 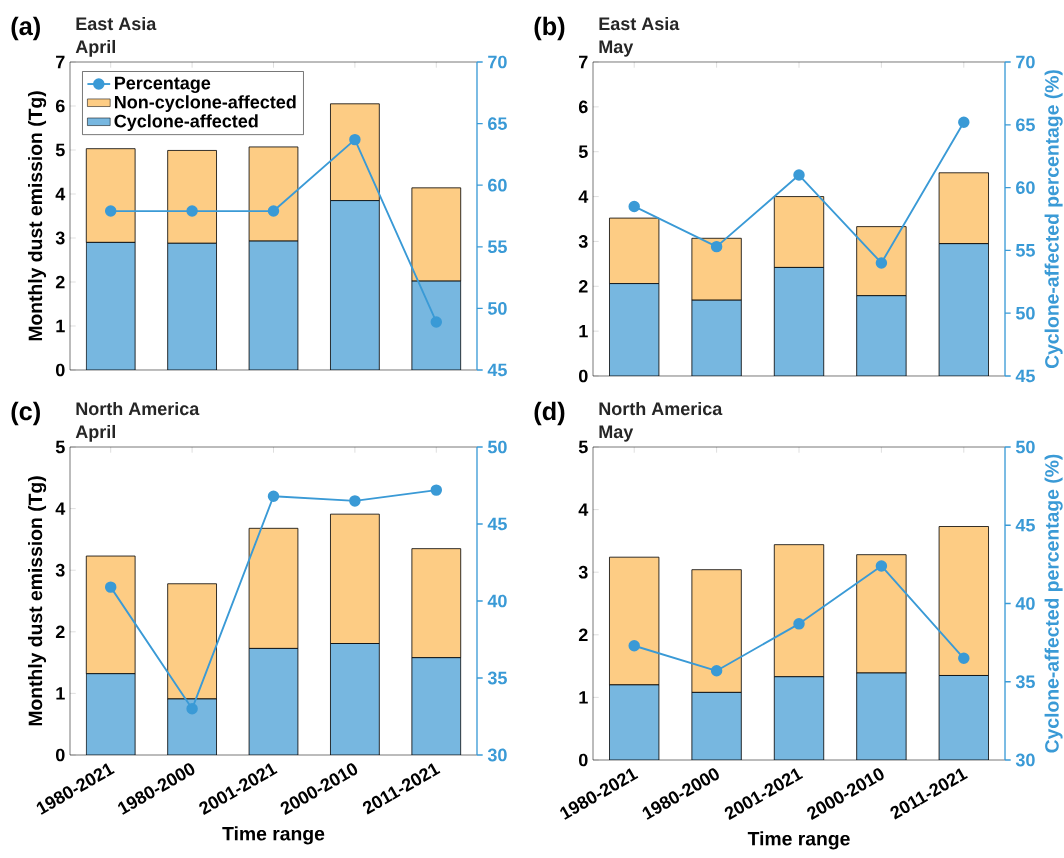 What do you see at coordinates (25, 28) in the screenshot?
I see `text: (a)` at bounding box center [25, 28].